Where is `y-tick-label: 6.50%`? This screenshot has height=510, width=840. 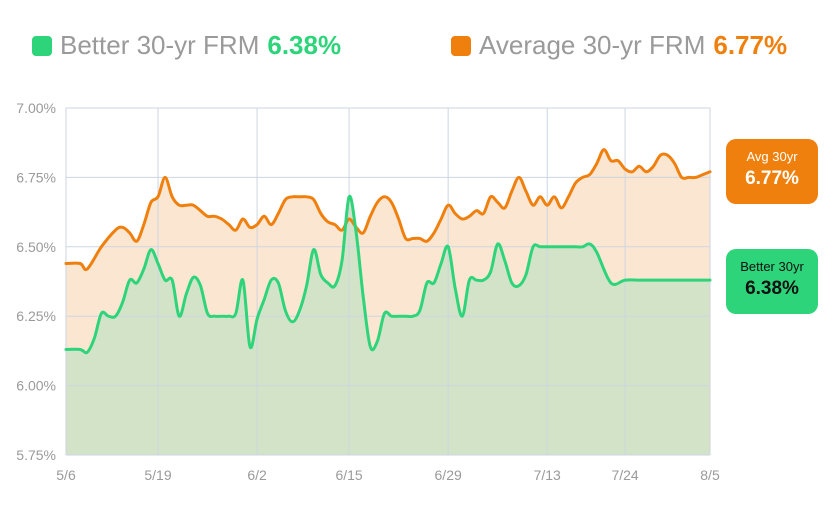
y-tick-label: 6.50% is located at coordinates (36, 247).